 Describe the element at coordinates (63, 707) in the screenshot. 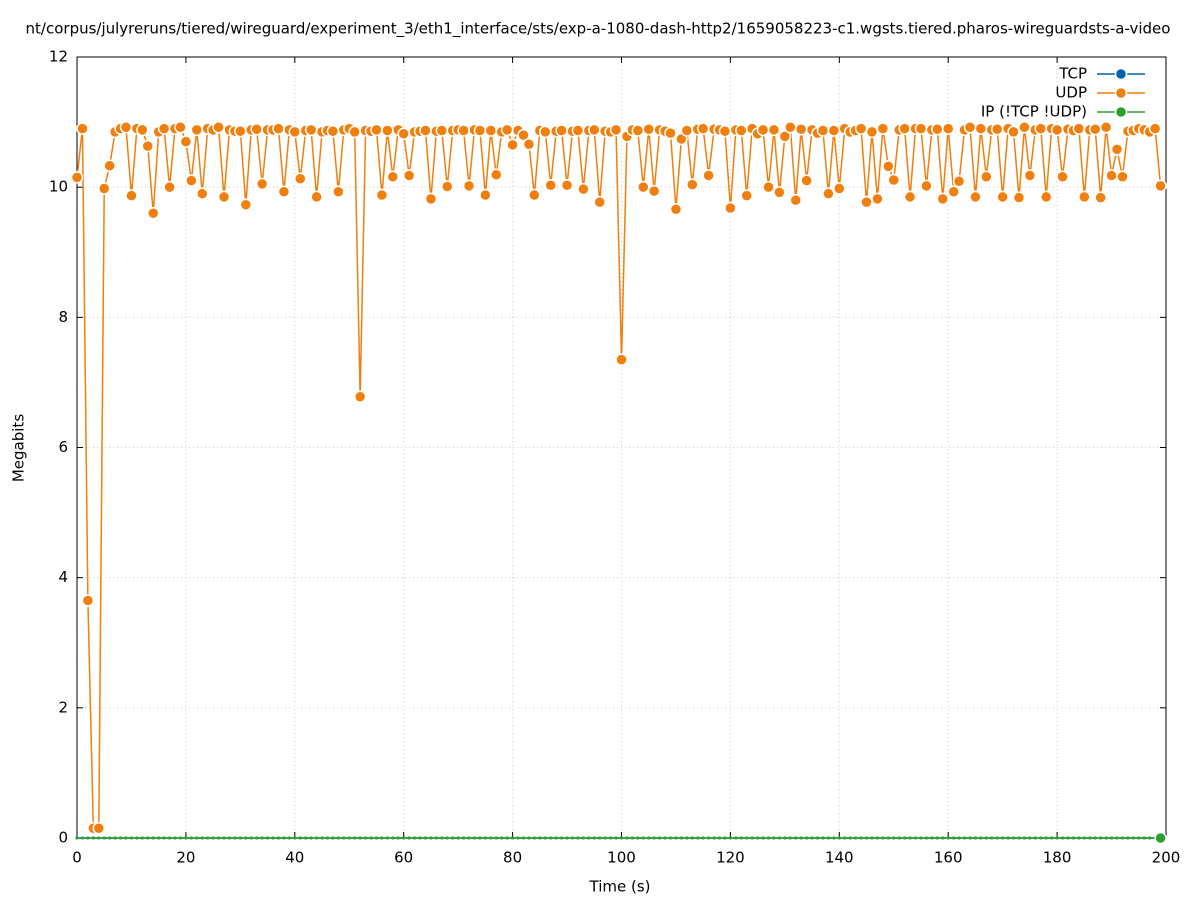

I see `y-tick-label: 2` at that location.